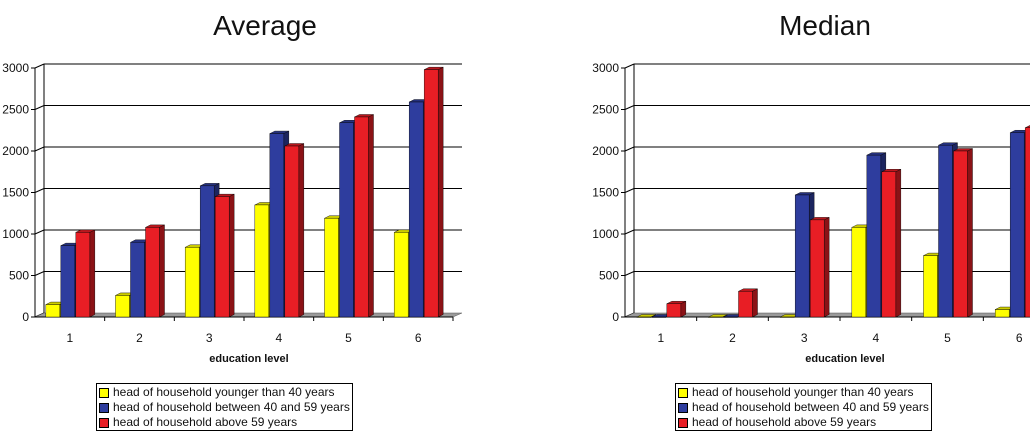 The width and height of the screenshot is (1030, 447). Describe the element at coordinates (825, 25) in the screenshot. I see `chart-title: Median` at that location.